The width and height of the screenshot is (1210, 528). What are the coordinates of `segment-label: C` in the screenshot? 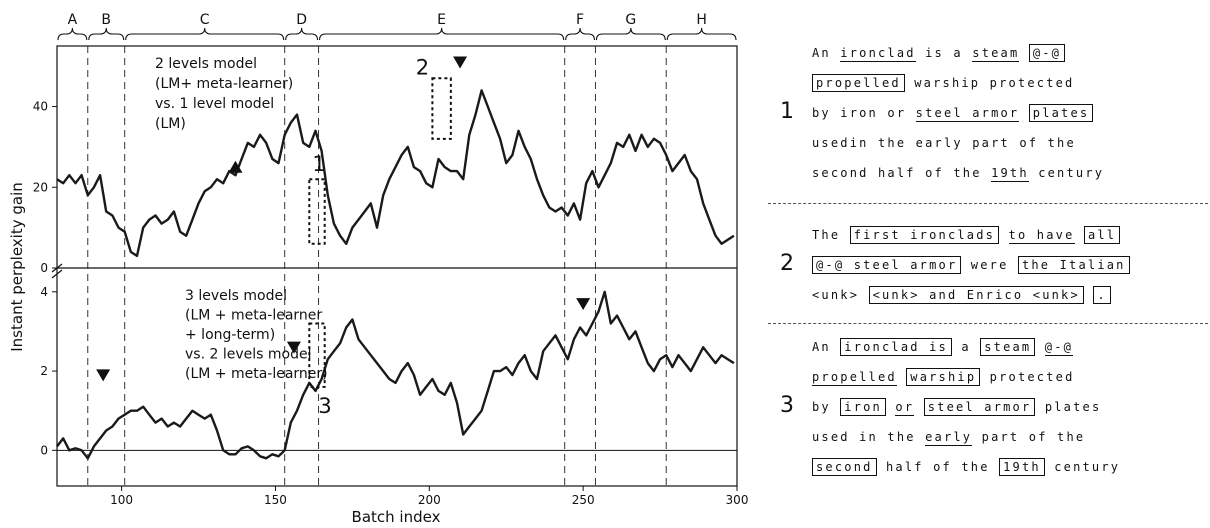 It's located at (205, 20).